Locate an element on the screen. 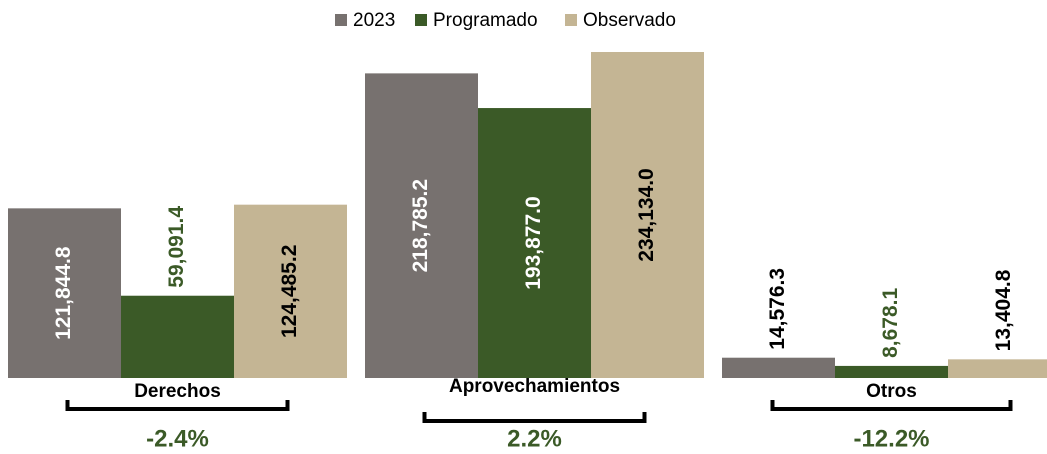 Image resolution: width=1047 pixels, height=454 pixels. value-label: 124,485.2 is located at coordinates (289, 291).